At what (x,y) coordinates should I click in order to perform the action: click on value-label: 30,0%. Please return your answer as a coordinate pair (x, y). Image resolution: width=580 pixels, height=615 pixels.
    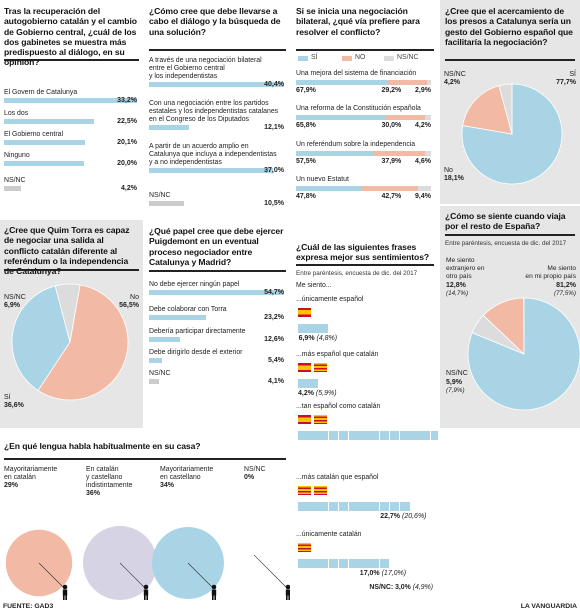
    Looking at the image, I should click on (391, 125).